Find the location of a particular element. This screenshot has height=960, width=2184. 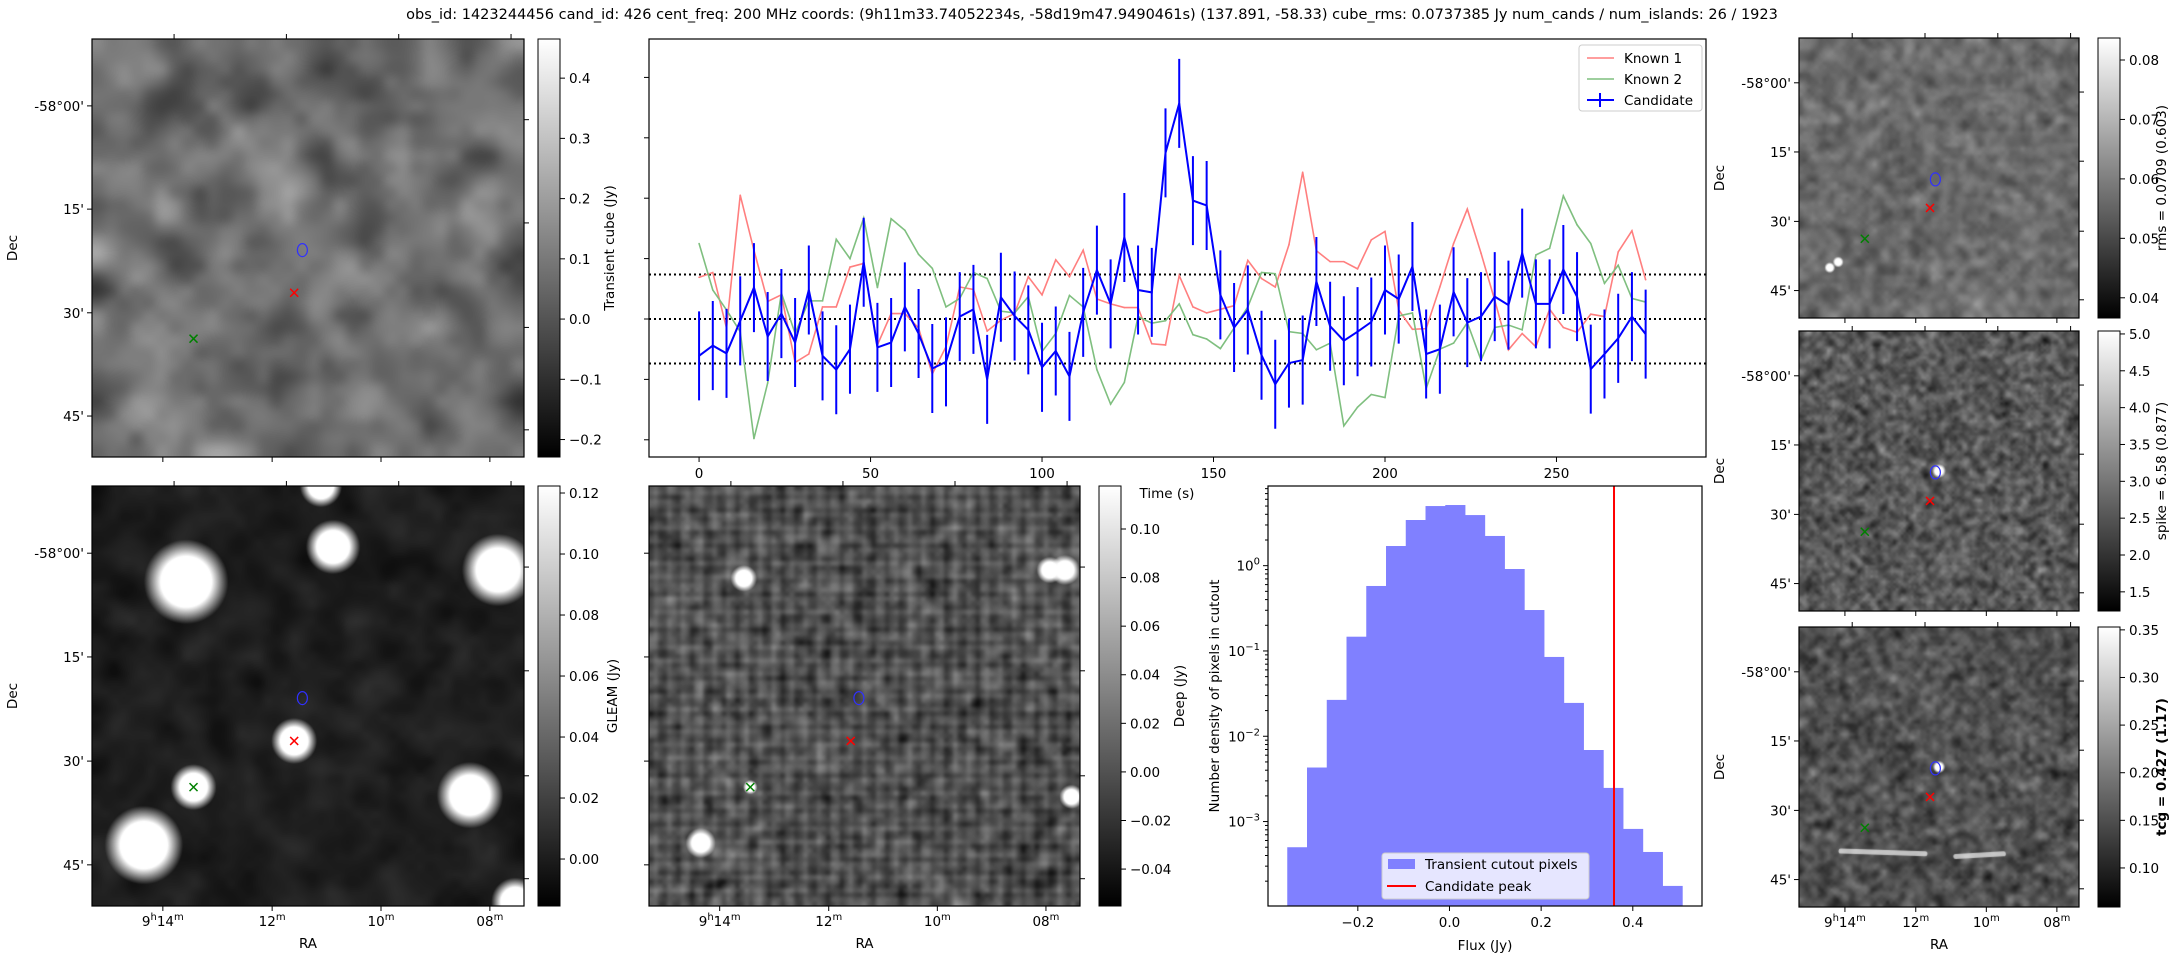

dec-tick-label: 30' is located at coordinates (1780, 515).